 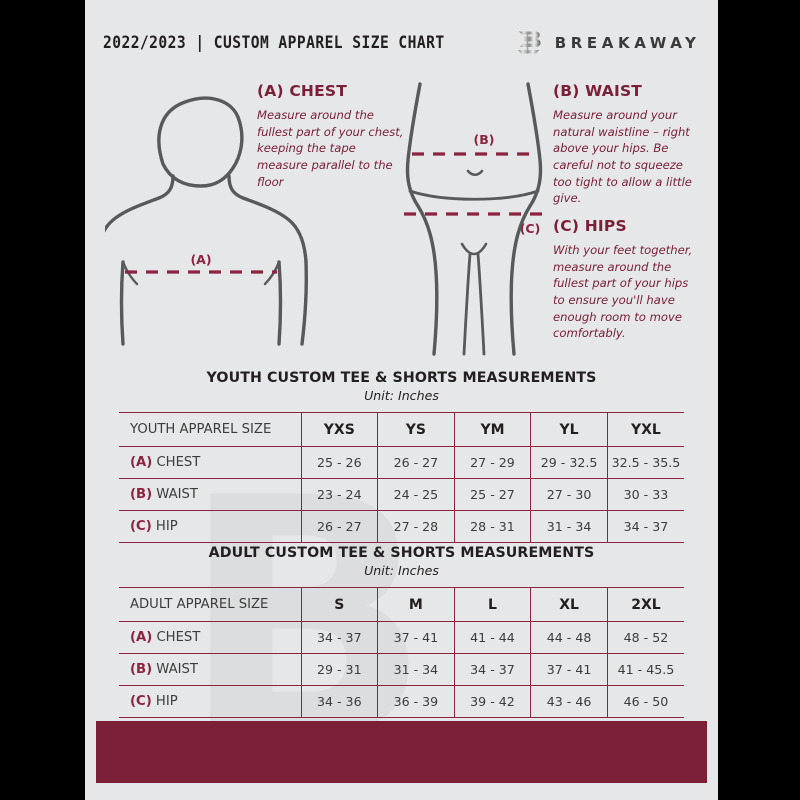 I want to click on adult-size-header-xl: XL, so click(x=569, y=604).